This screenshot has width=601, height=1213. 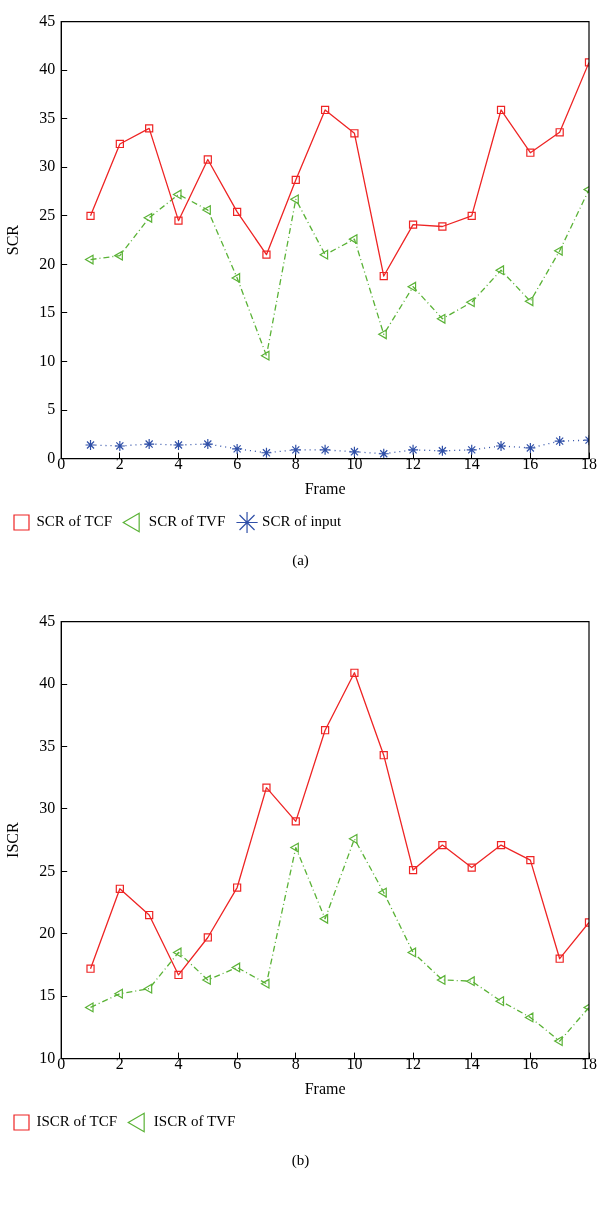 I want to click on y-axis-title: SCR, so click(x=12, y=240).